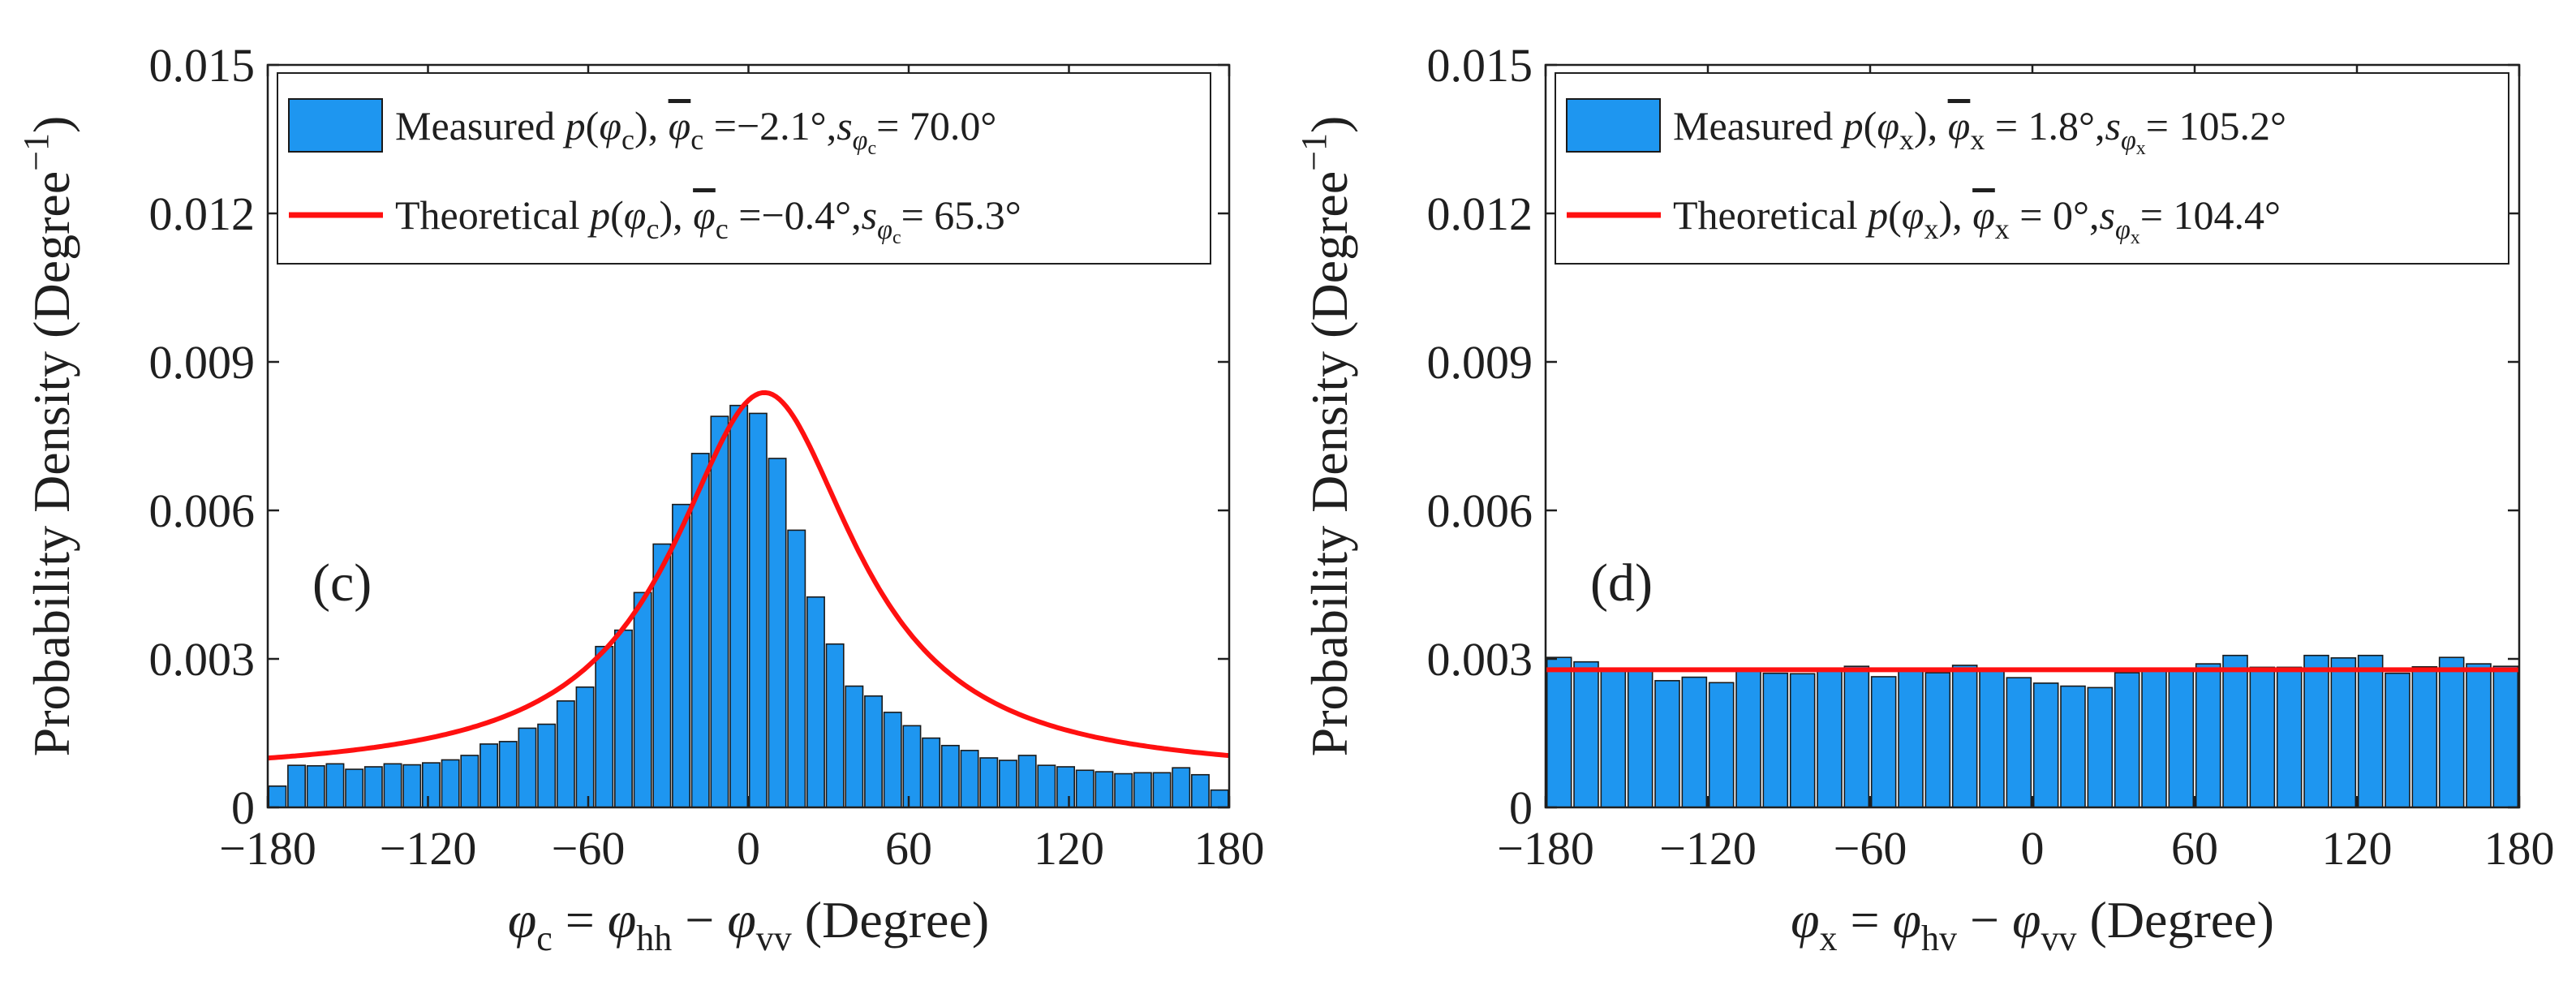 This screenshot has width=2576, height=1007. I want to click on legend-entry: Measured p(φx), φx = 1.8°,sφx= 105.2°, so click(1926, 128).